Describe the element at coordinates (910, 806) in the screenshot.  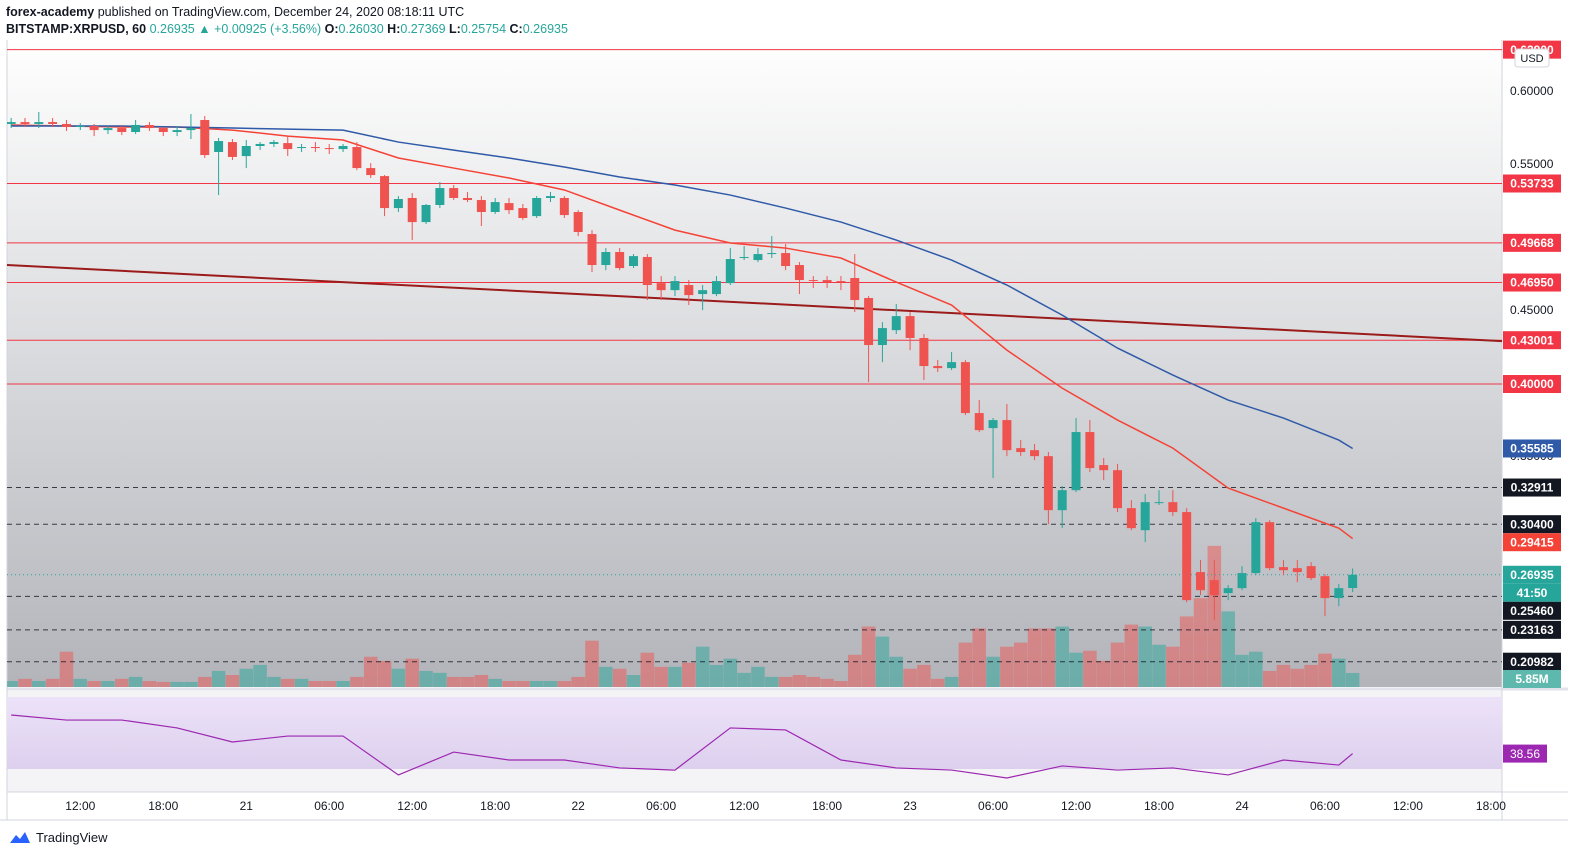
I see `x-tick-label: 23` at that location.